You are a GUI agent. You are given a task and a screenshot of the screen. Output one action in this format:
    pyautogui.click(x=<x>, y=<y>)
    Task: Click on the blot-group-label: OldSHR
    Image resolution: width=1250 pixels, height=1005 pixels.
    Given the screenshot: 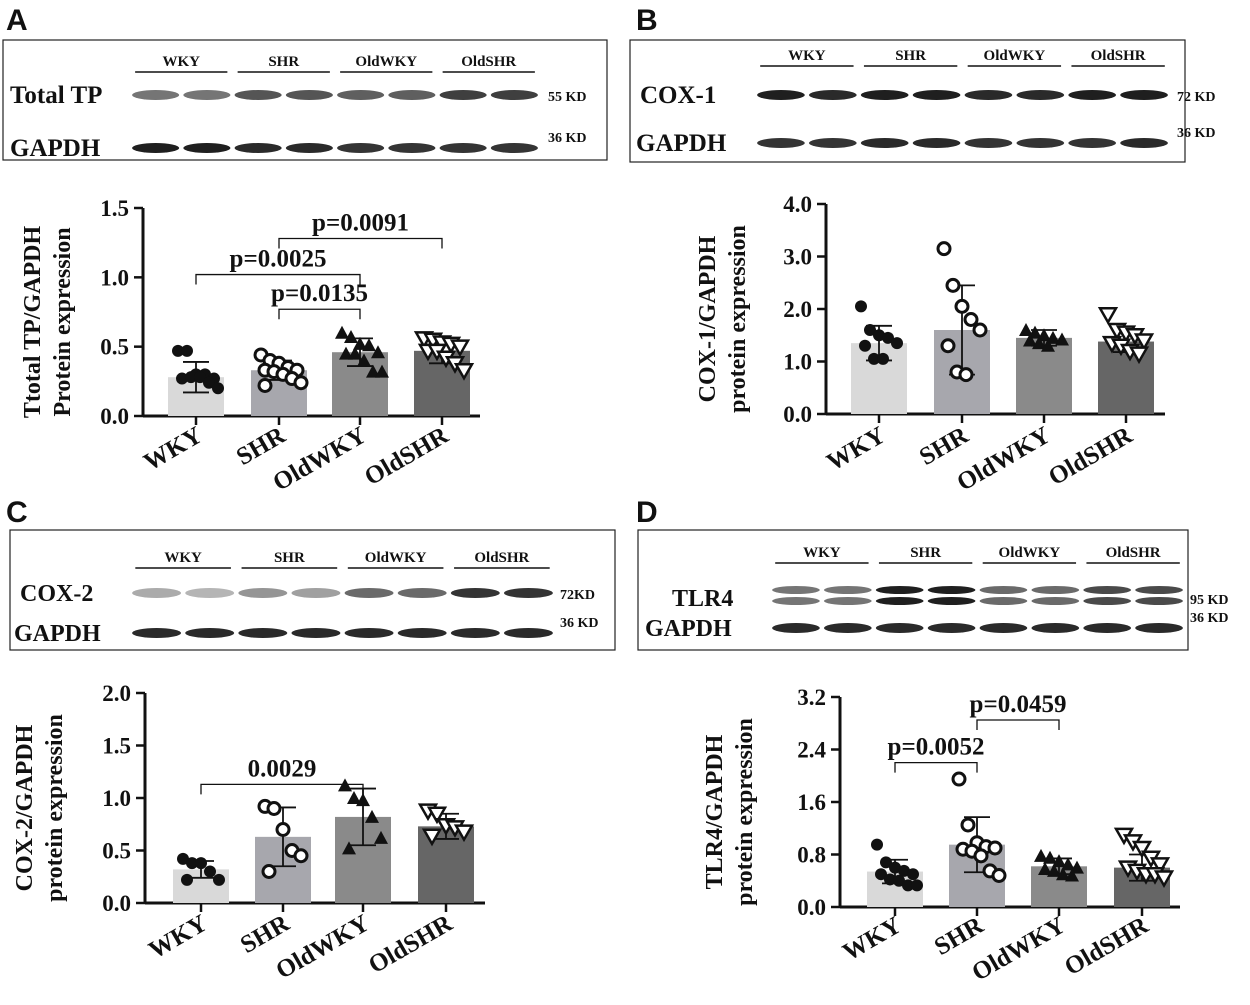 What is the action you would take?
    pyautogui.click(x=1133, y=553)
    